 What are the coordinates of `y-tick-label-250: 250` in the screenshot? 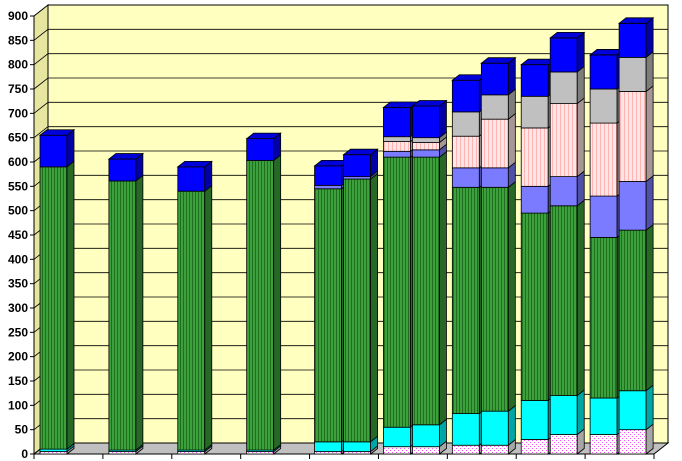 It's located at (18, 332).